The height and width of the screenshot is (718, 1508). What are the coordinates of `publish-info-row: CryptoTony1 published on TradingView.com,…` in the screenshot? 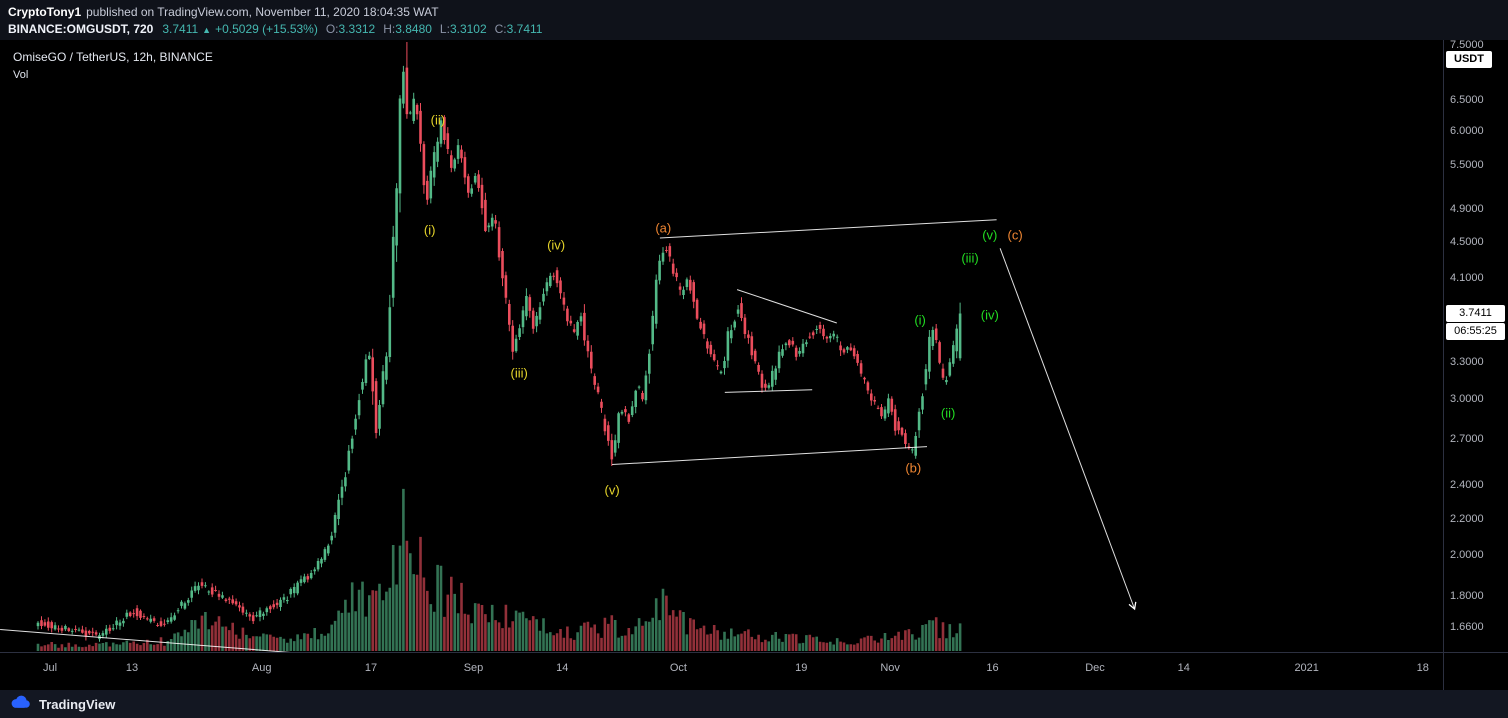 It's located at (754, 12).